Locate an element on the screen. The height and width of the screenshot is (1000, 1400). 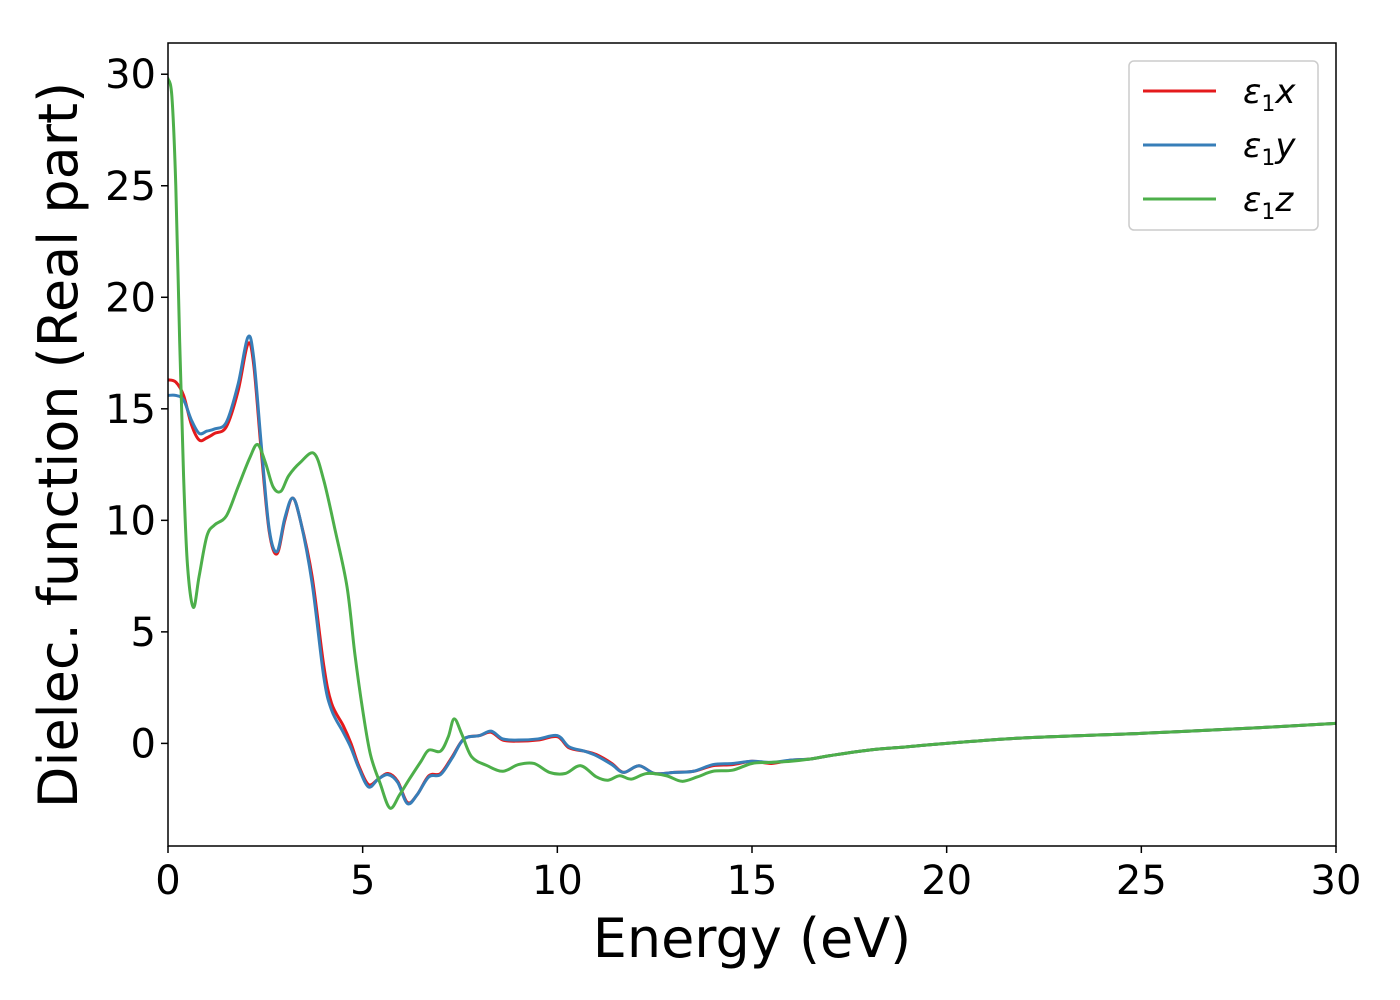
y-tick-label: 5 is located at coordinates (143, 633).